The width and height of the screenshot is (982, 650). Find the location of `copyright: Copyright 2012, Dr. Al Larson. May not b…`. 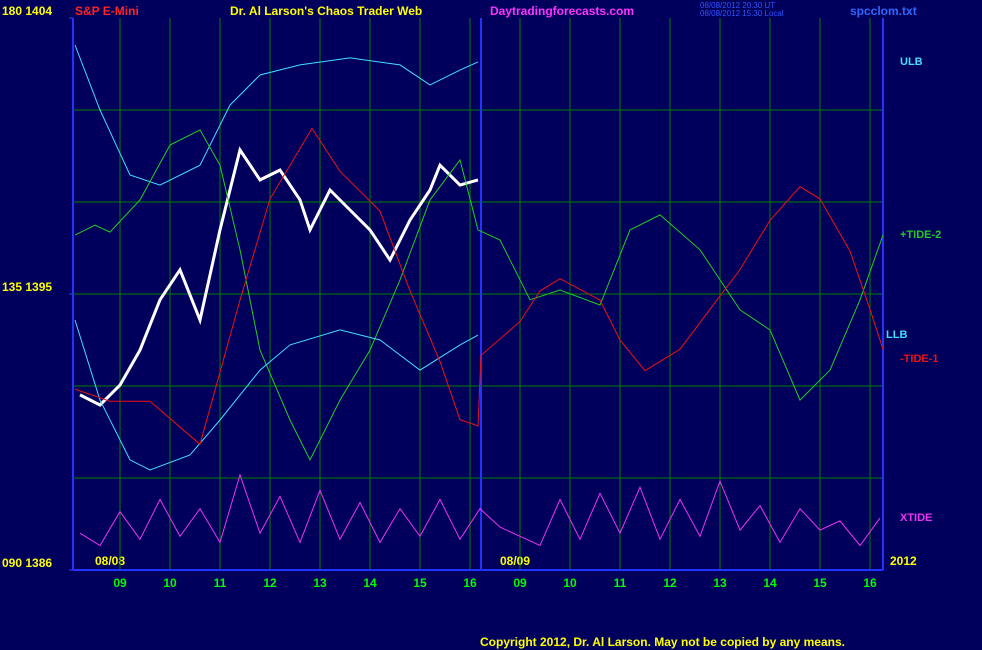

copyright: Copyright 2012, Dr. Al Larson. May not b… is located at coordinates (662, 642).